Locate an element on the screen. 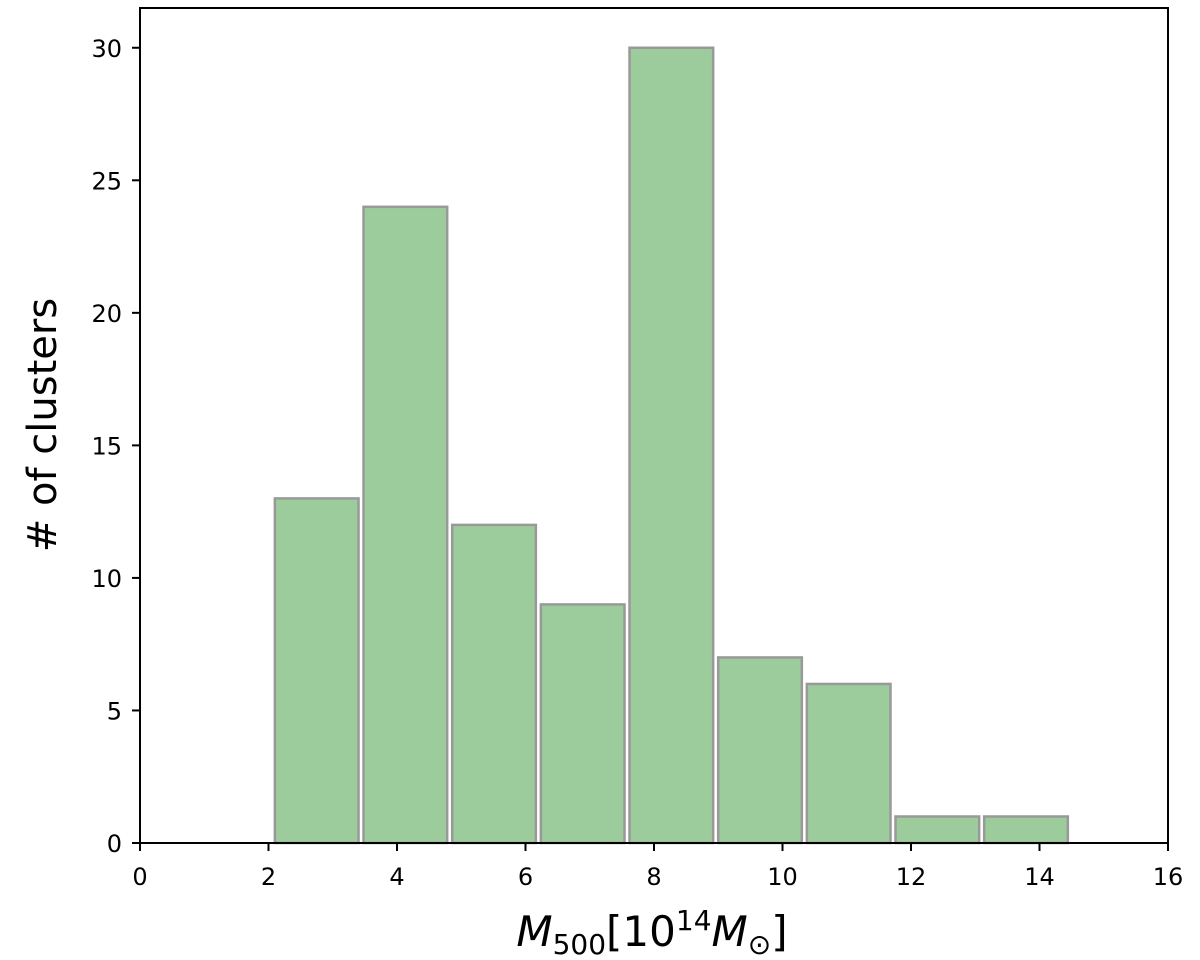  x-tick-label: 4 is located at coordinates (396, 877).